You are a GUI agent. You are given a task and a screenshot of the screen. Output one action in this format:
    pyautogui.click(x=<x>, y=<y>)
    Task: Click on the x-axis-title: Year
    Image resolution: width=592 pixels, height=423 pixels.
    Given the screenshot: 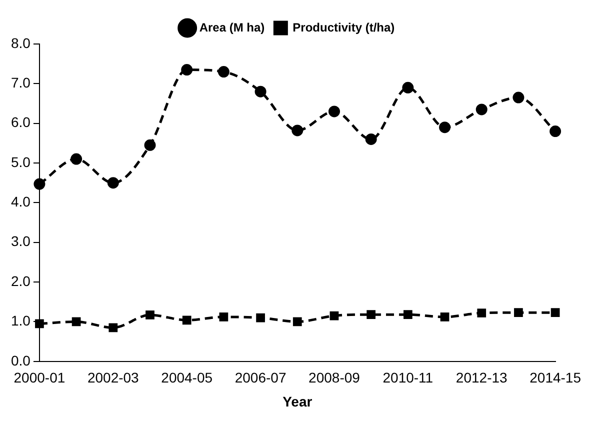 What is the action you would take?
    pyautogui.click(x=297, y=401)
    